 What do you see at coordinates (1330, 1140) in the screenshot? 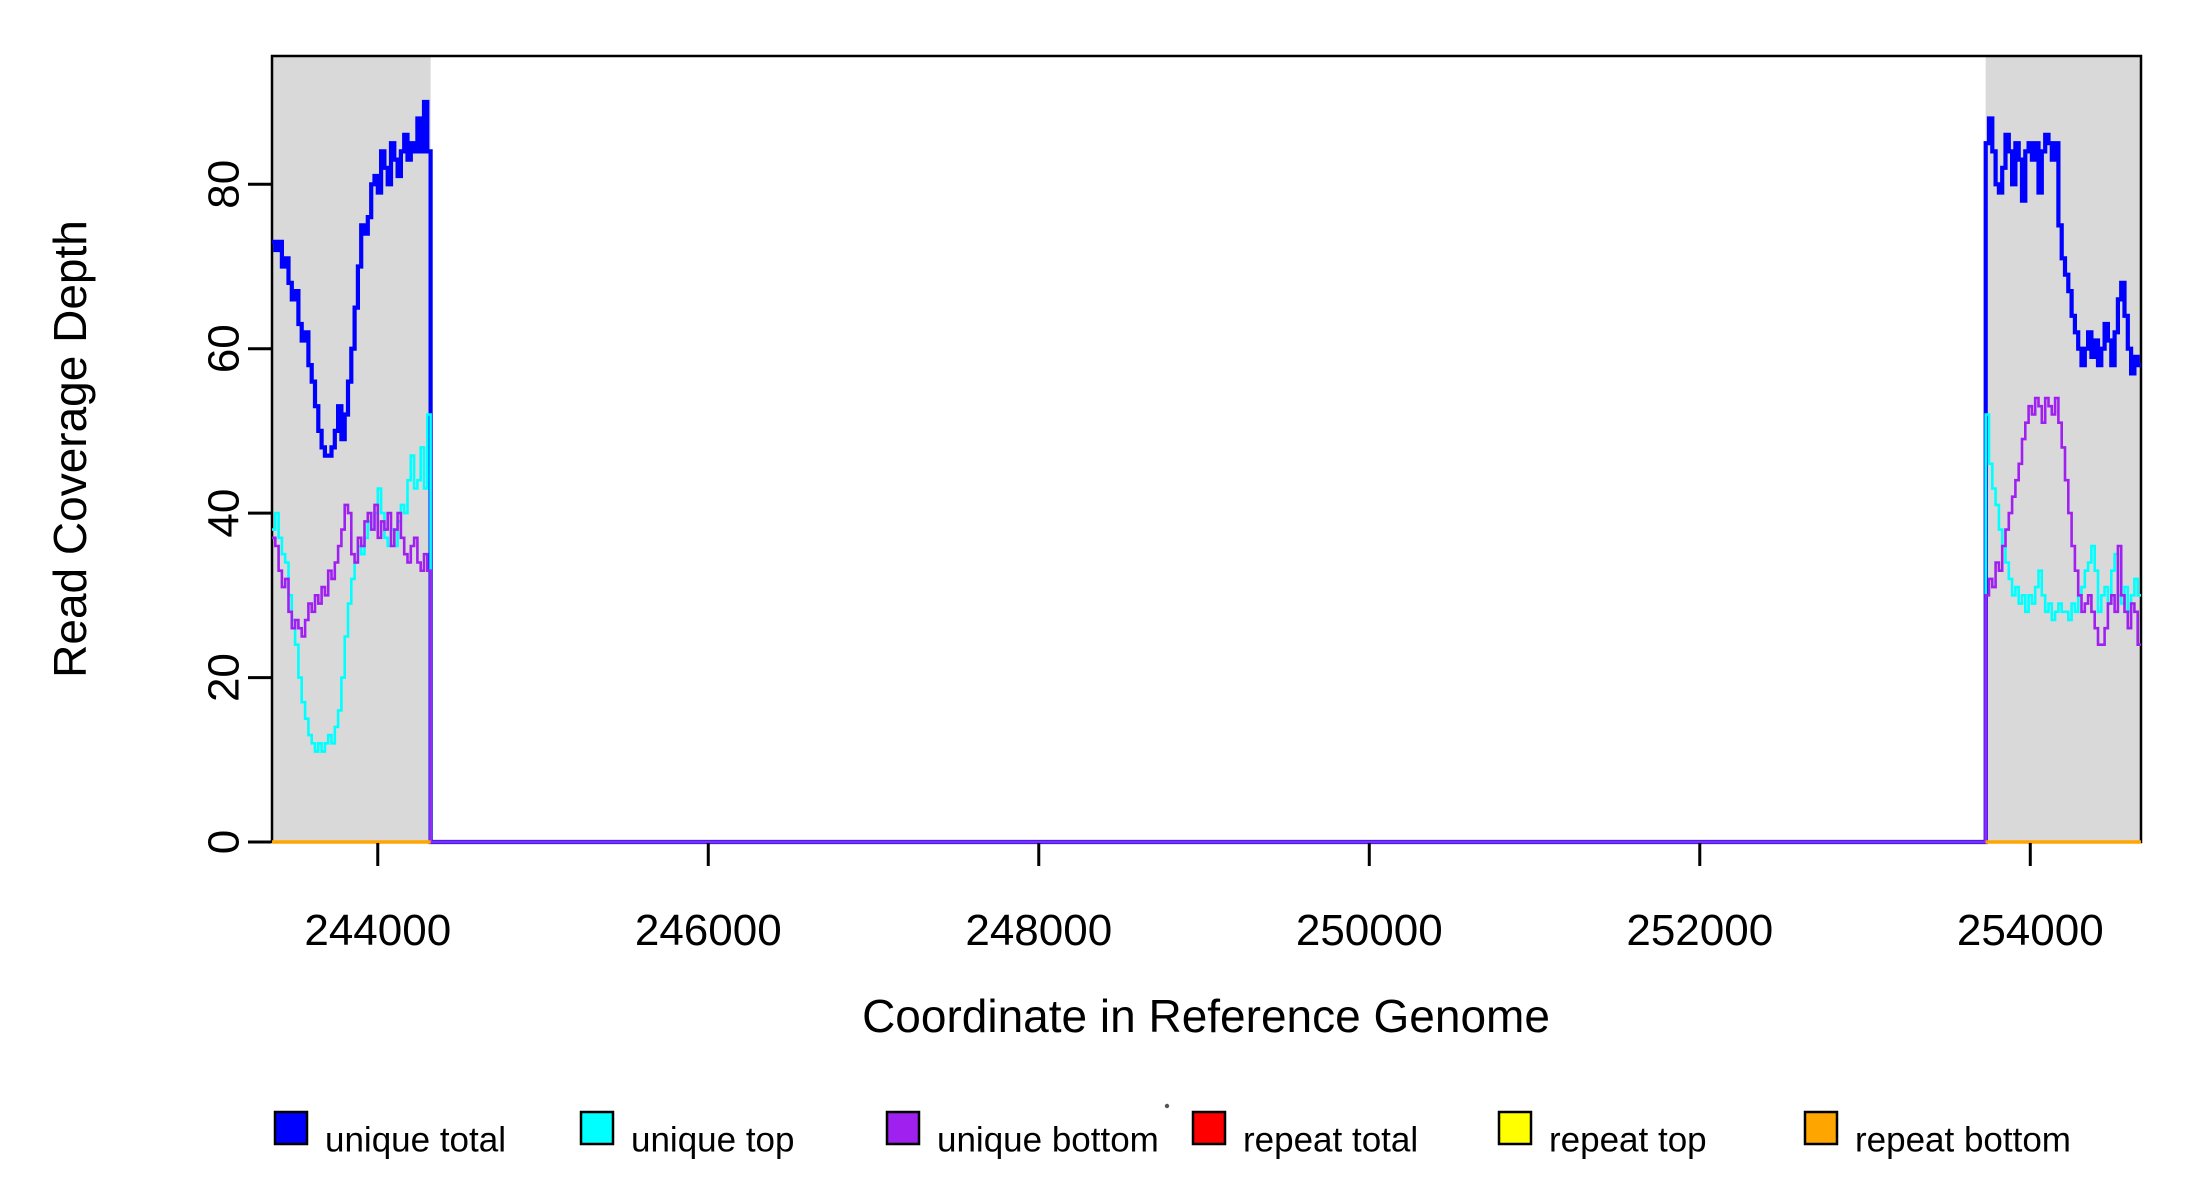
I see `legend-label: repeat total` at bounding box center [1330, 1140].